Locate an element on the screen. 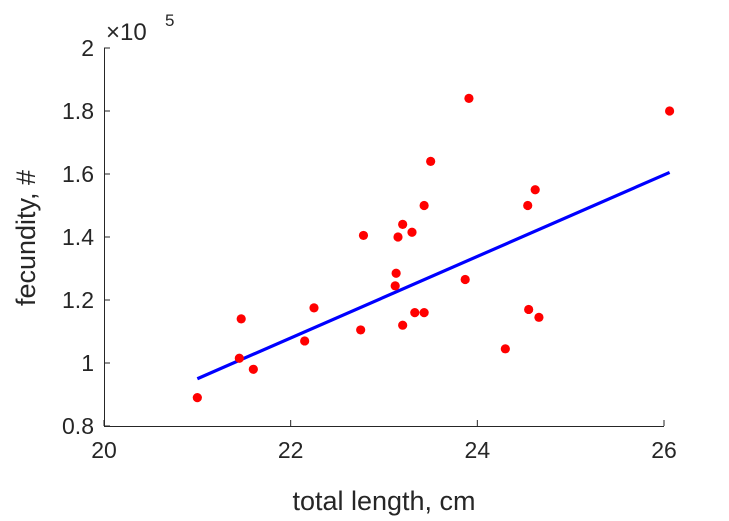 This screenshot has height=521, width=729. x-axis-label: total length, cm is located at coordinates (383, 501).